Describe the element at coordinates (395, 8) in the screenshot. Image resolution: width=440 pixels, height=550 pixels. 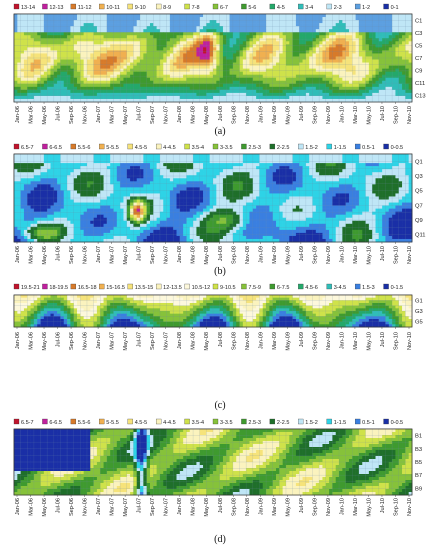
I see `legend-label: 0-1` at that location.